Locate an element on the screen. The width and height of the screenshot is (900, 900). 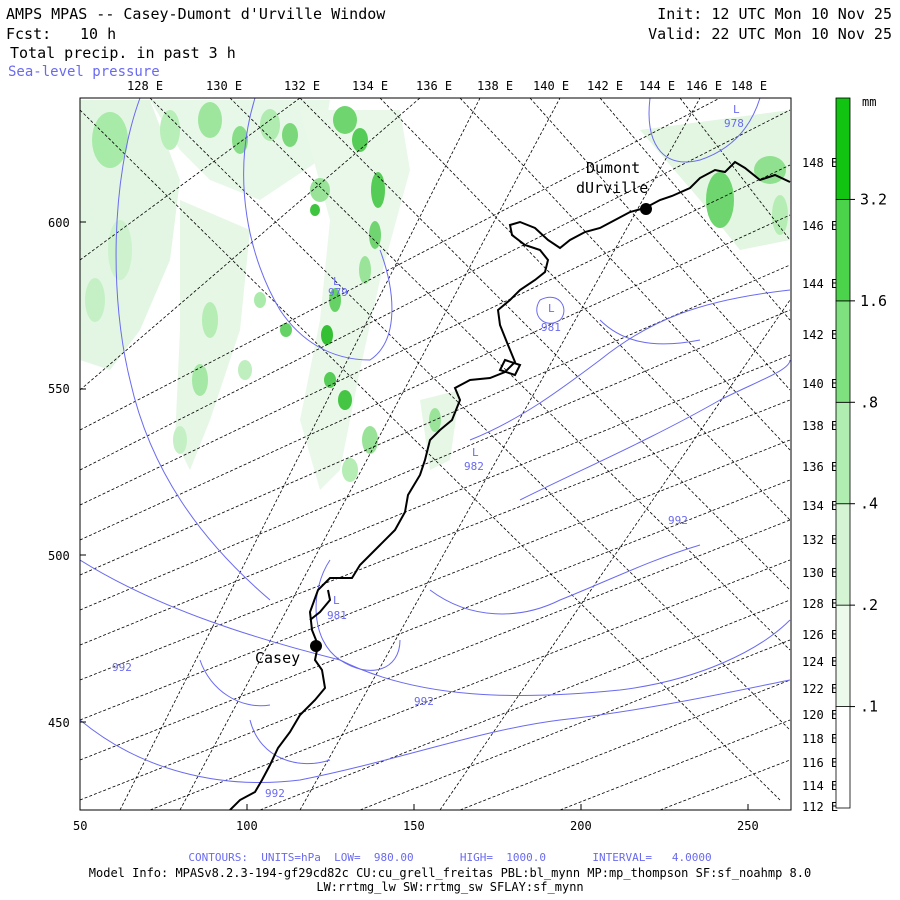
lon-label: 122 E is located at coordinates (820, 689).